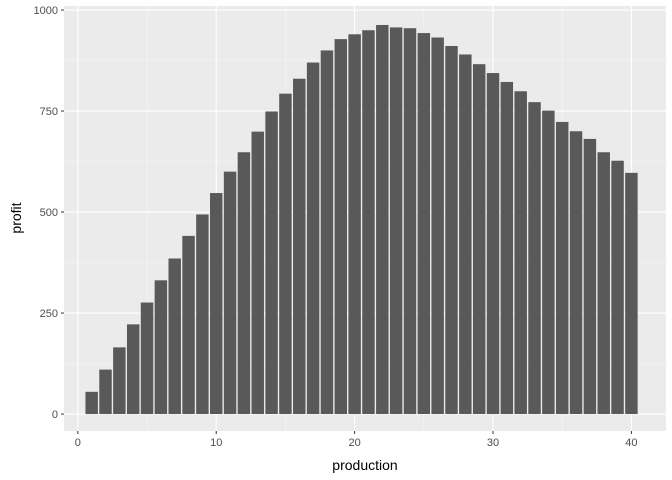 The width and height of the screenshot is (672, 480). I want to click on y-axis-title: profit, so click(16, 217).